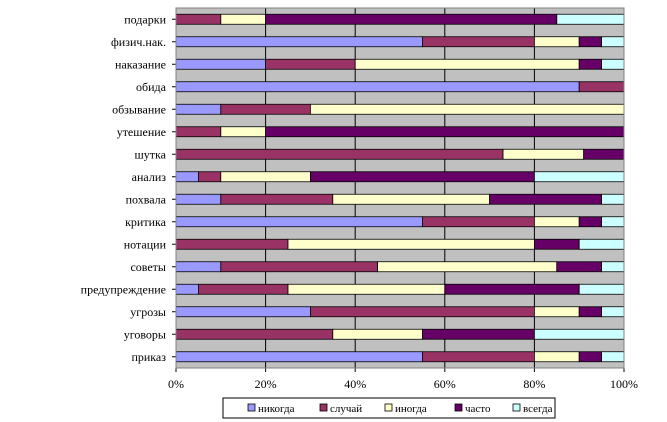  What do you see at coordinates (478, 409) in the screenshot?
I see `legend-label: часто` at bounding box center [478, 409].